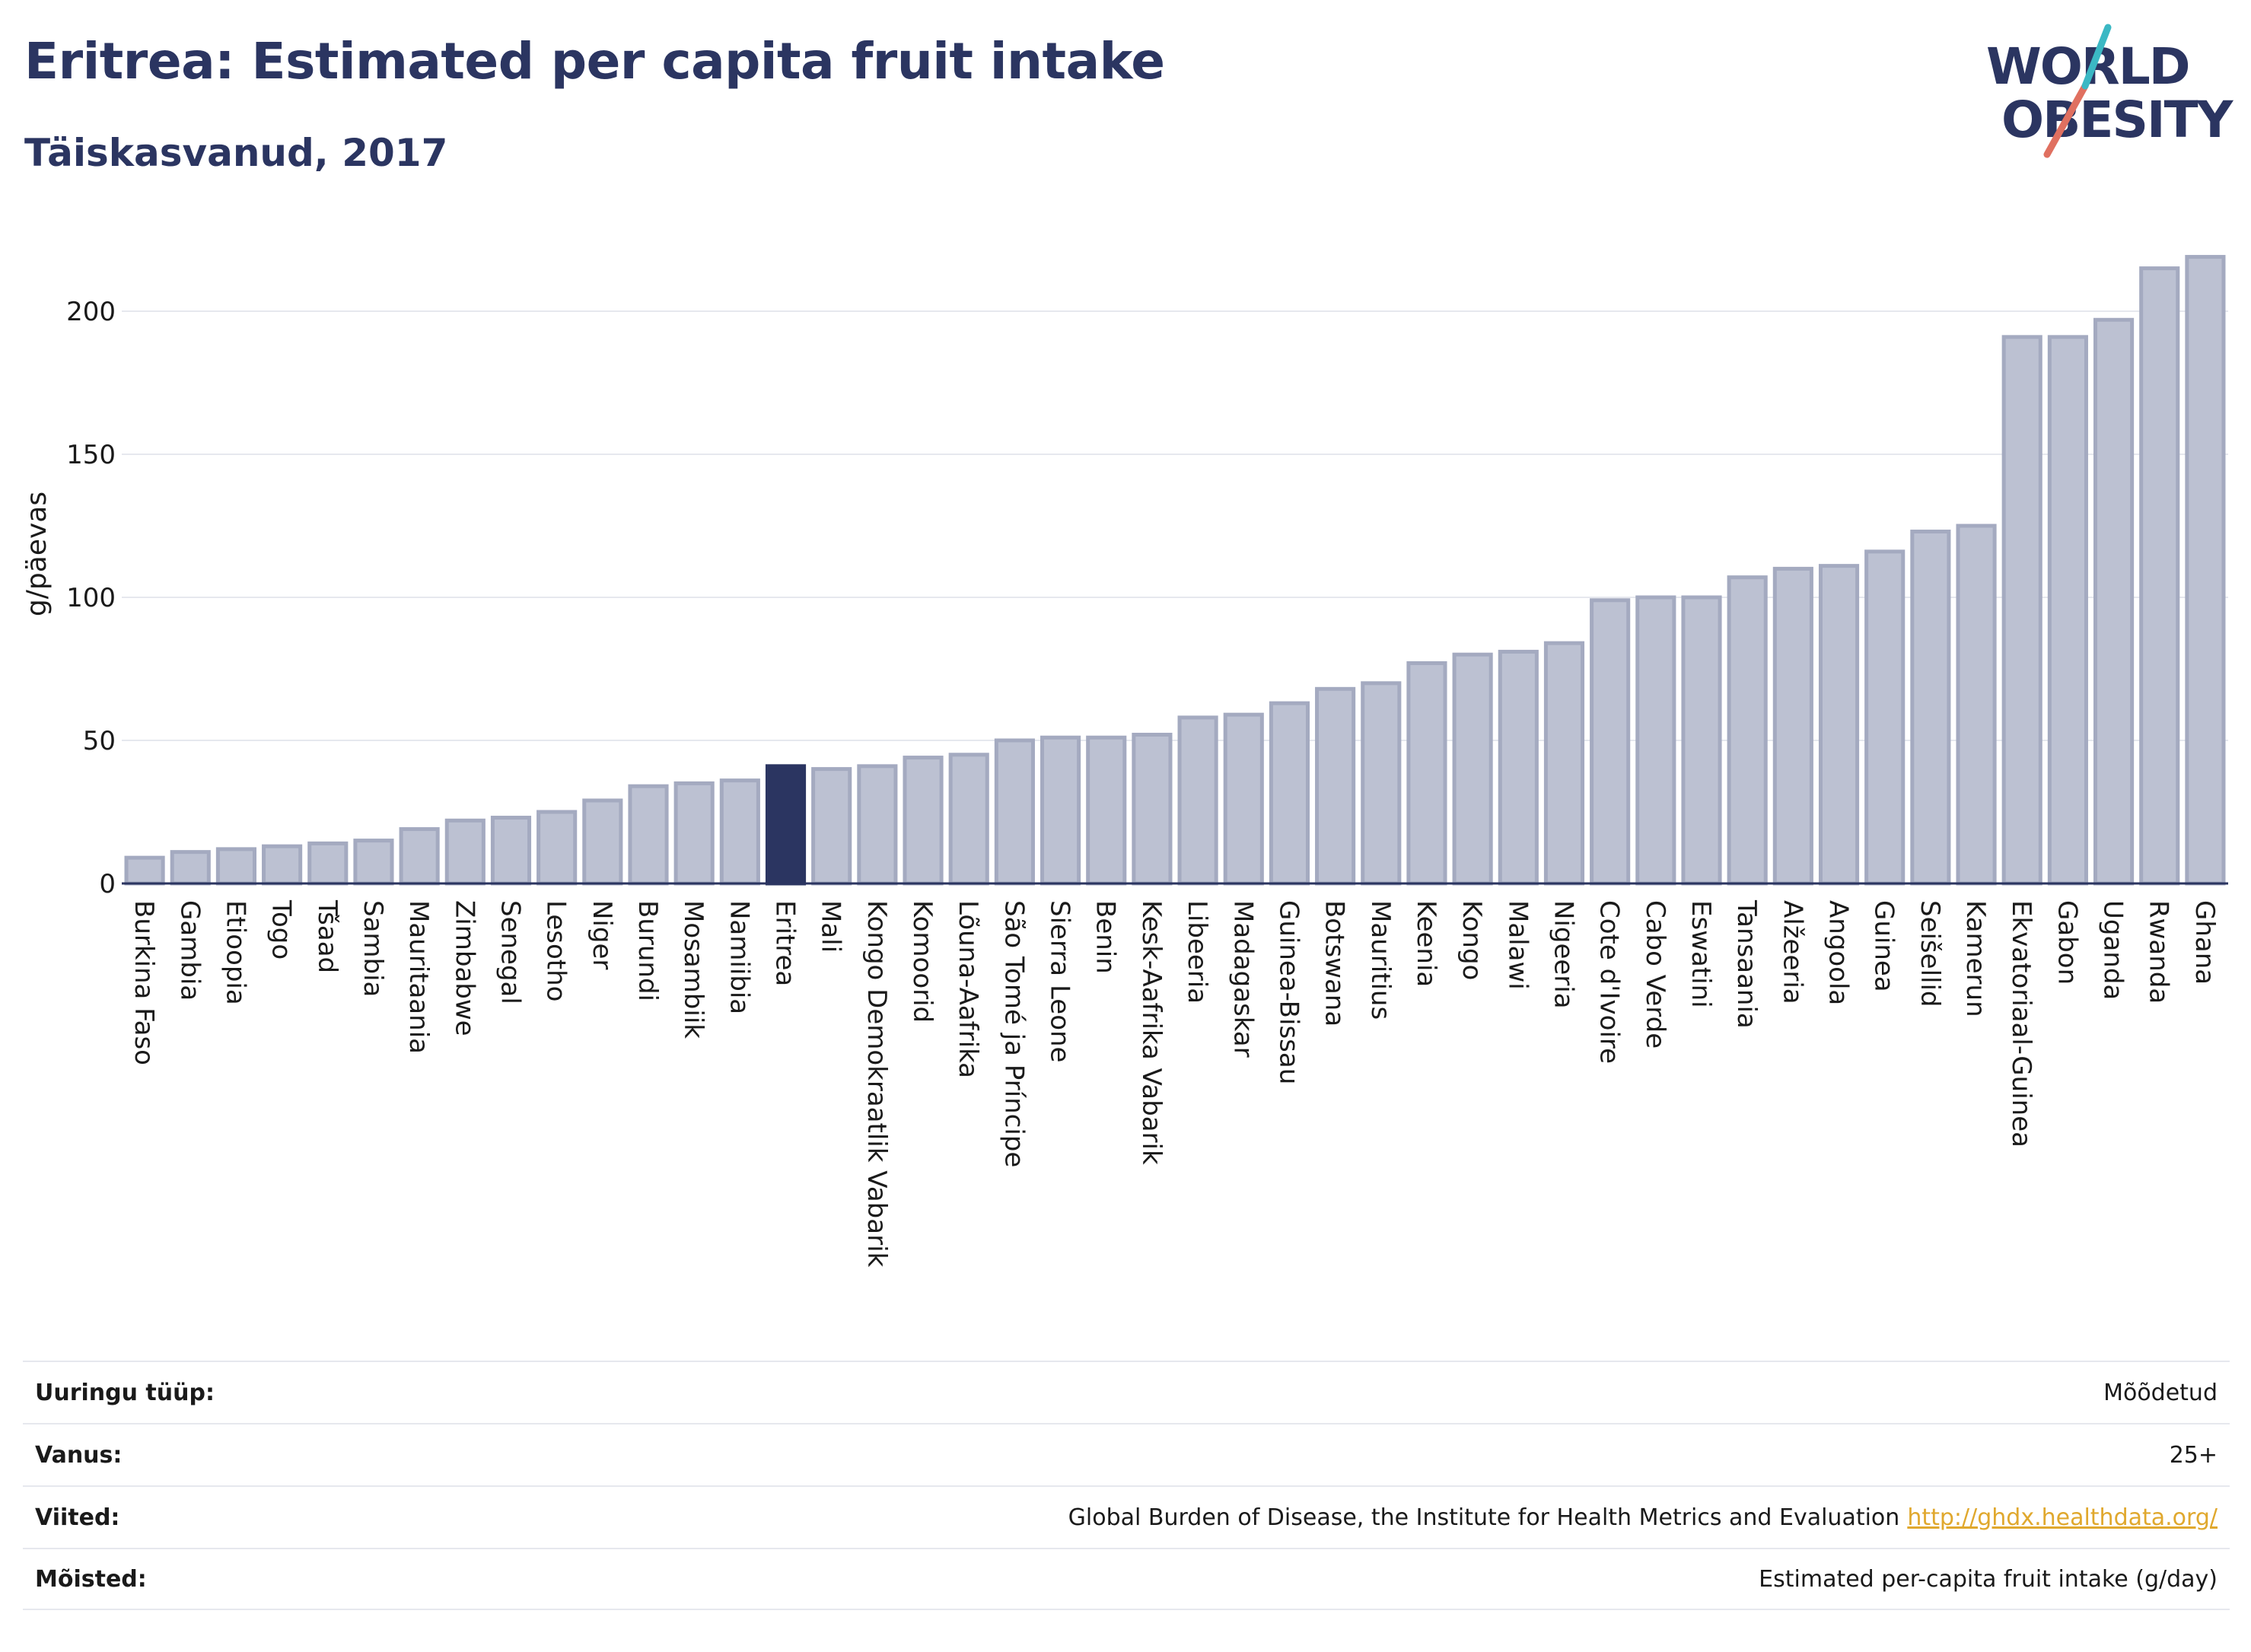  What do you see at coordinates (968, 989) in the screenshot?
I see `x-tick-label: Lõuna-Aafrika` at bounding box center [968, 989].